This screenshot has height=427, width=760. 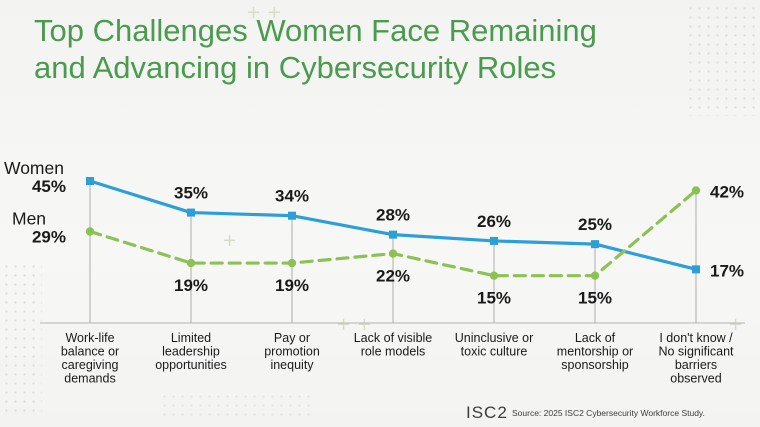 I want to click on x-tick-label-line: leadership, so click(x=191, y=352).